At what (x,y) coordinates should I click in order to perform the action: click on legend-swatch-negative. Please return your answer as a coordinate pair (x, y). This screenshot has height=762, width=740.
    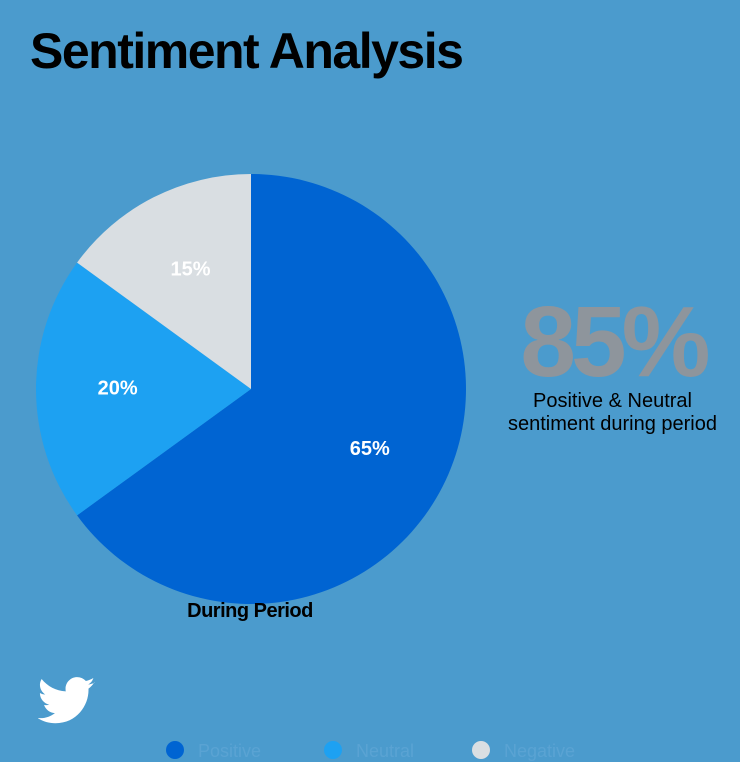
    Looking at the image, I should click on (481, 750).